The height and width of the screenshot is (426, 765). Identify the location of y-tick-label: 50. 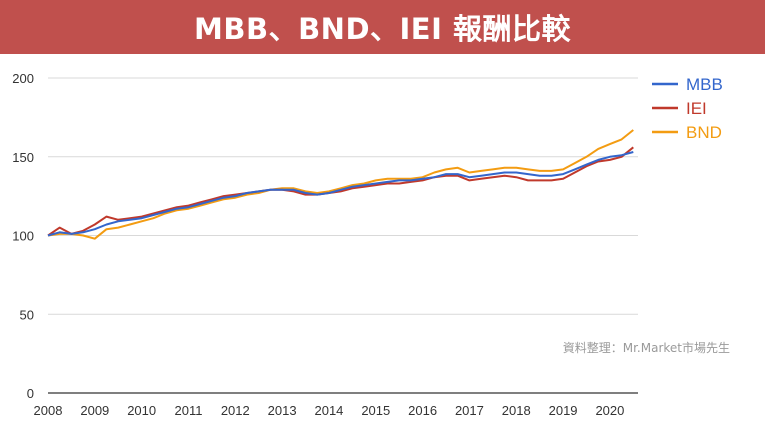
(27, 314).